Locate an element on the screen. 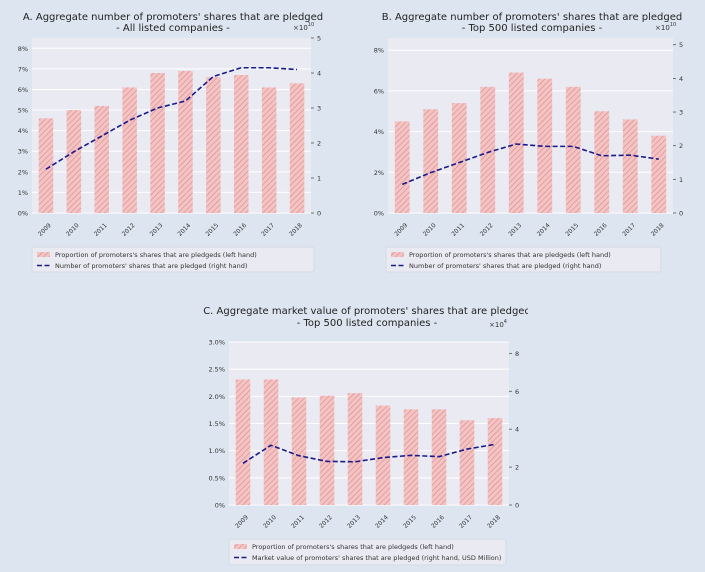  right-tick-label: 8 is located at coordinates (517, 354).